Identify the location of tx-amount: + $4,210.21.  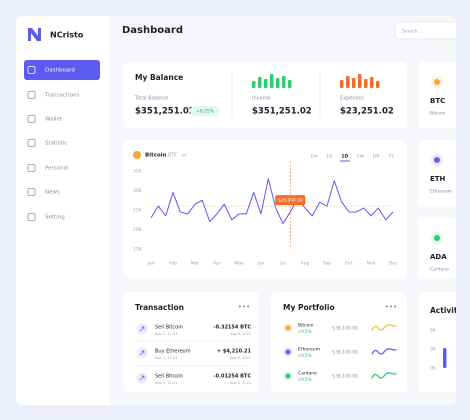
(234, 352).